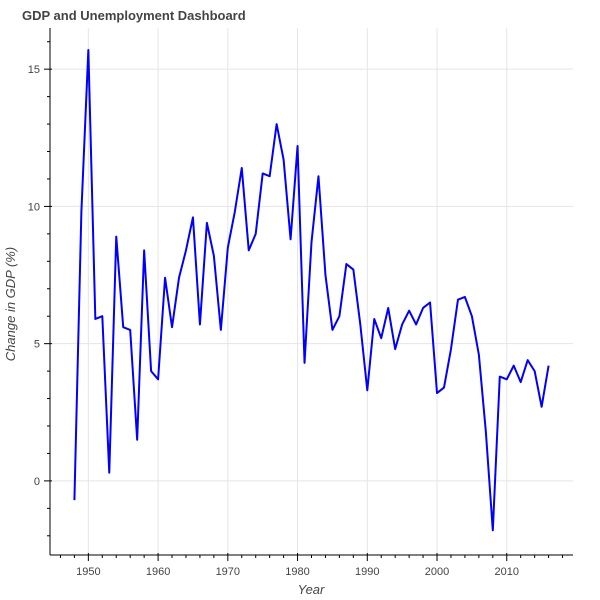 The image size is (600, 600). Describe the element at coordinates (507, 572) in the screenshot. I see `x-tick-label: 2010` at that location.